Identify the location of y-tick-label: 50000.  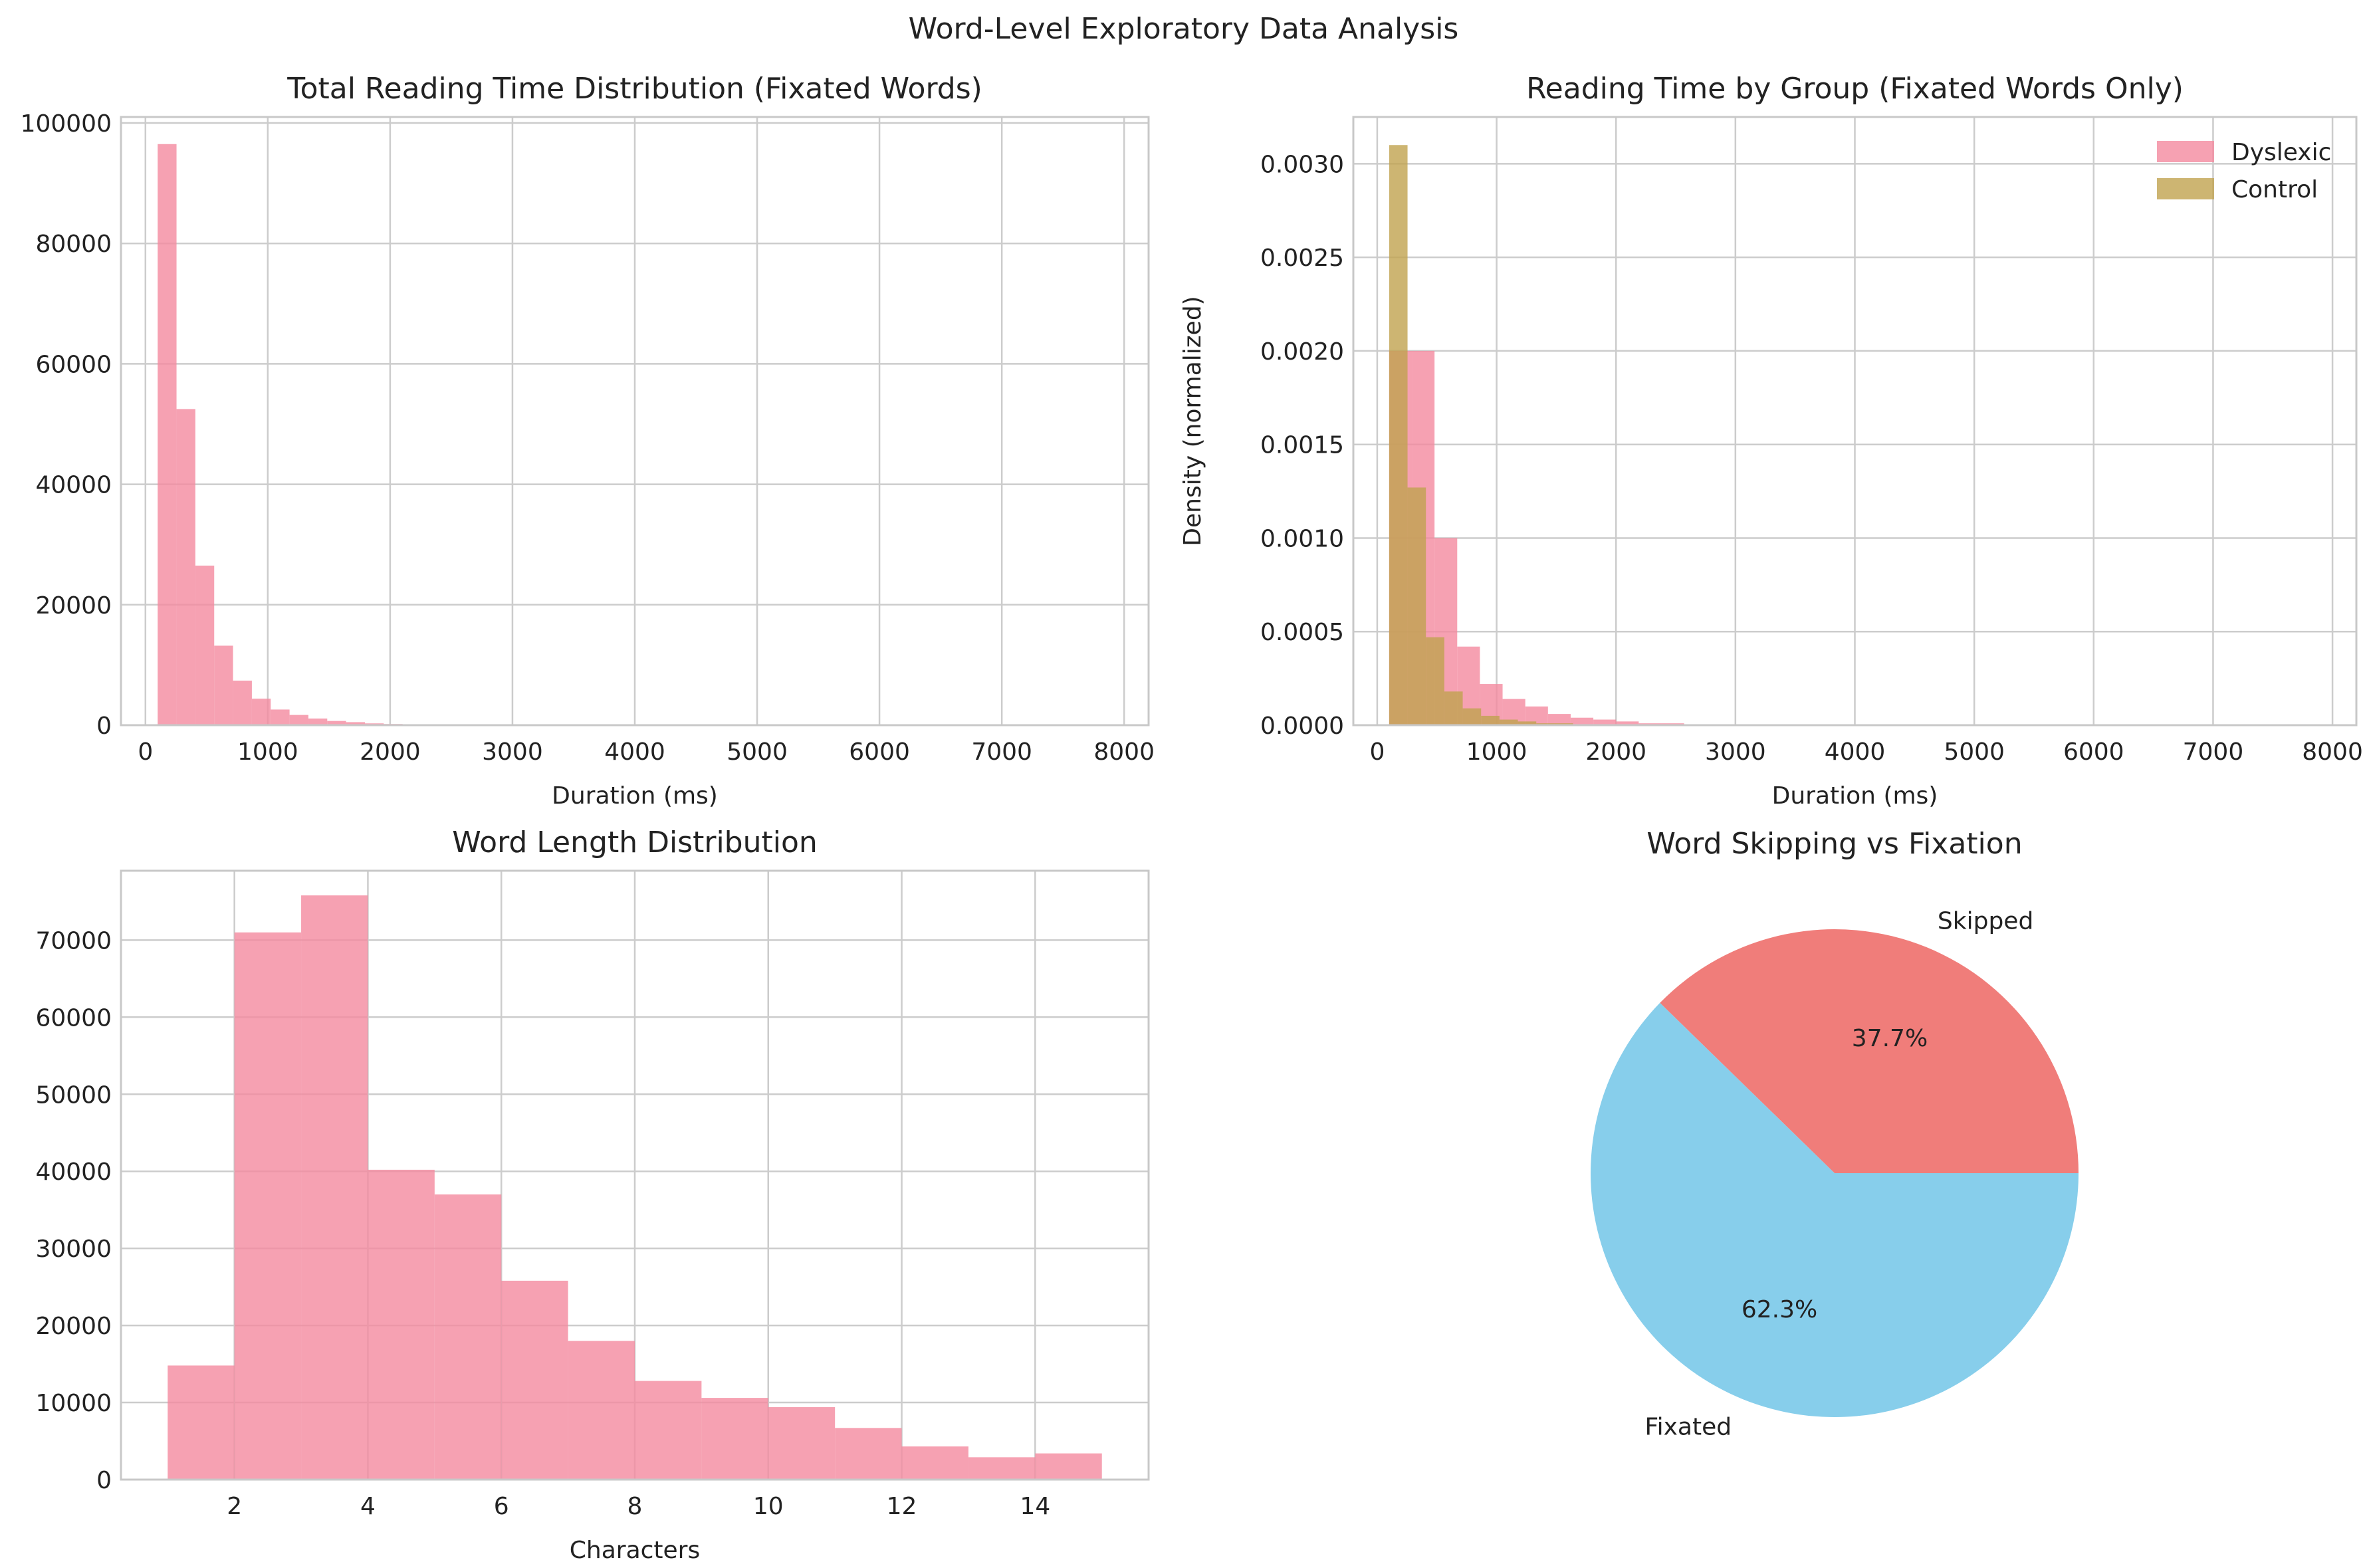
(73, 1095).